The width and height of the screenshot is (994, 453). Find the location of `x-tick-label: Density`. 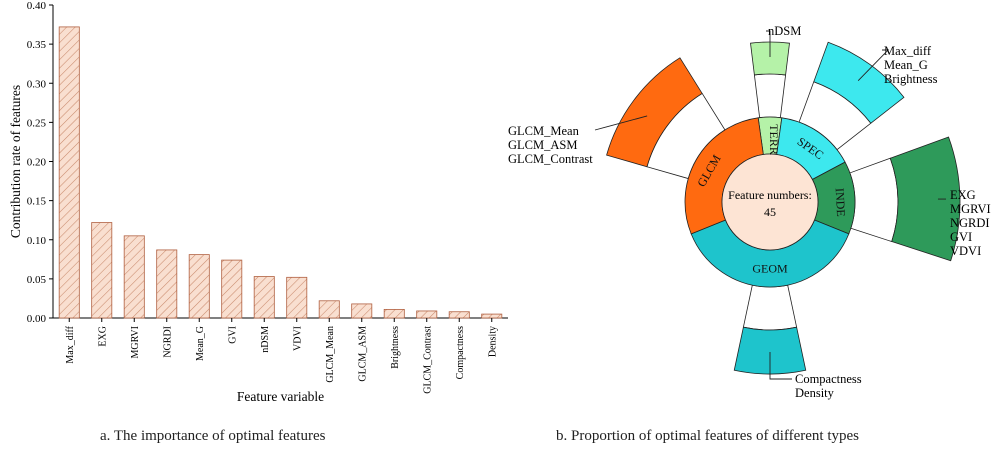

x-tick-label: Density is located at coordinates (492, 341).